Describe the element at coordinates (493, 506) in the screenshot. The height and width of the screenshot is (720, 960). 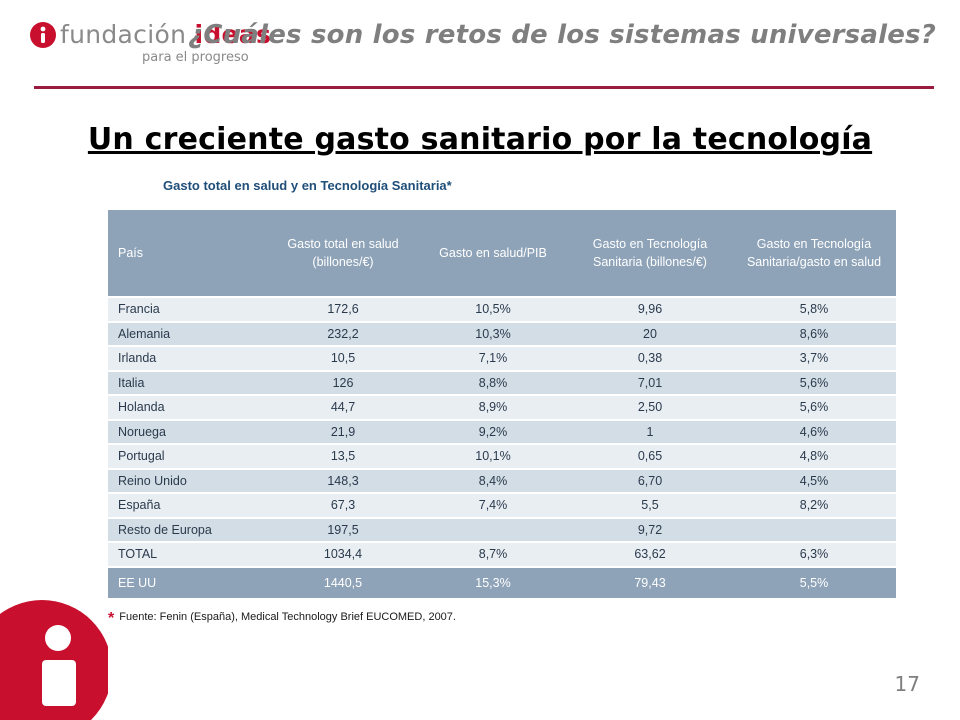
I see `table-cell: 7,4%` at that location.